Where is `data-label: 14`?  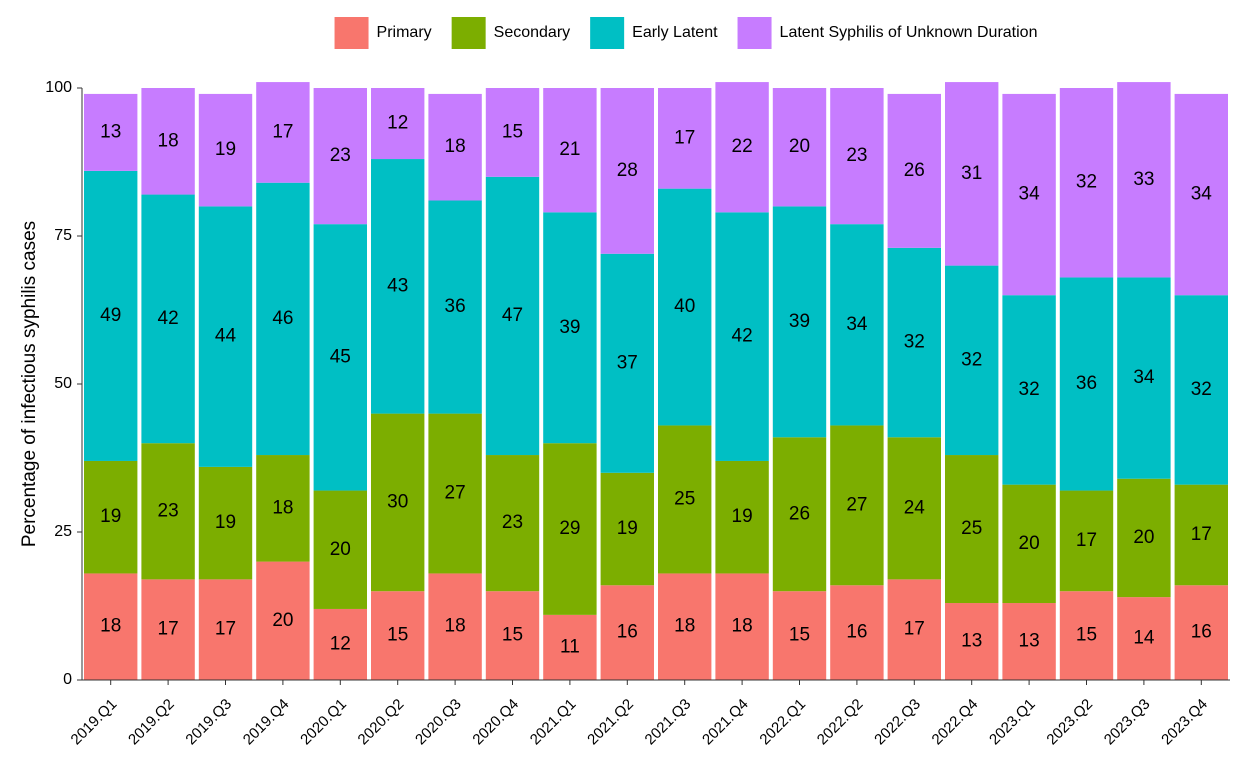 data-label: 14 is located at coordinates (1144, 638).